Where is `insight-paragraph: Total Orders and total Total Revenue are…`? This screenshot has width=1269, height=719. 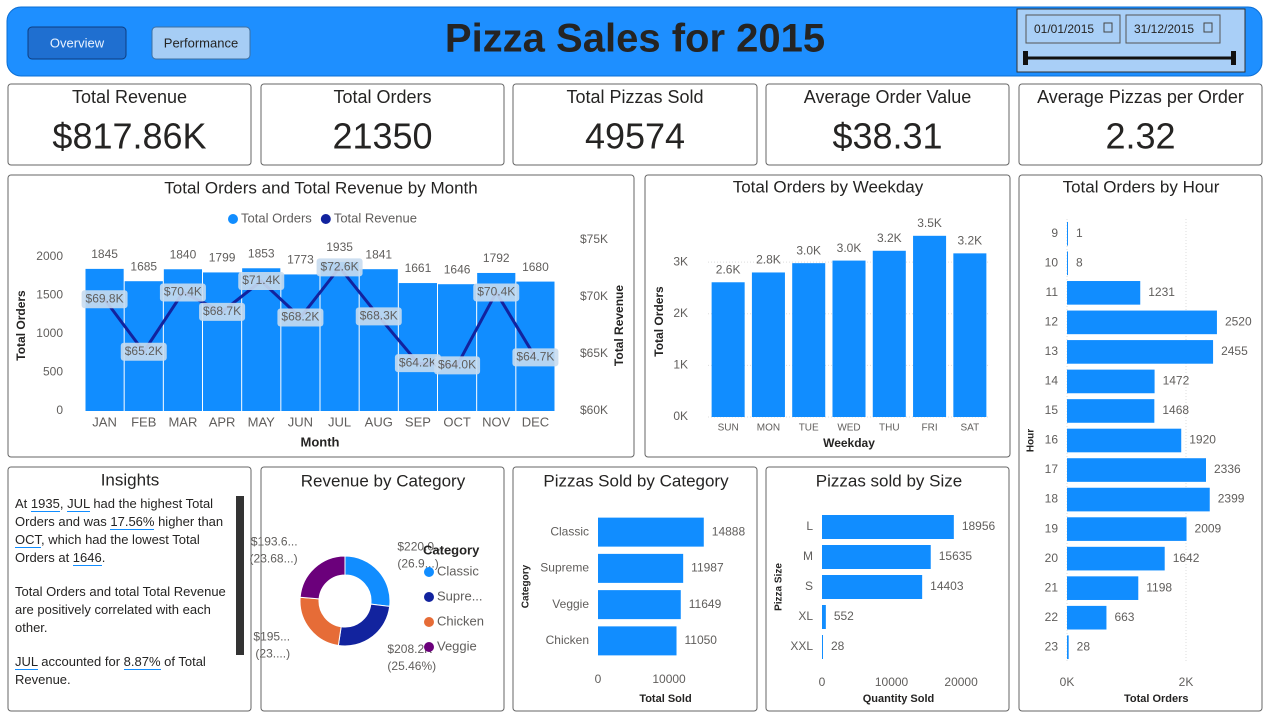
insight-paragraph: Total Orders and total Total Revenue are… is located at coordinates (123, 610).